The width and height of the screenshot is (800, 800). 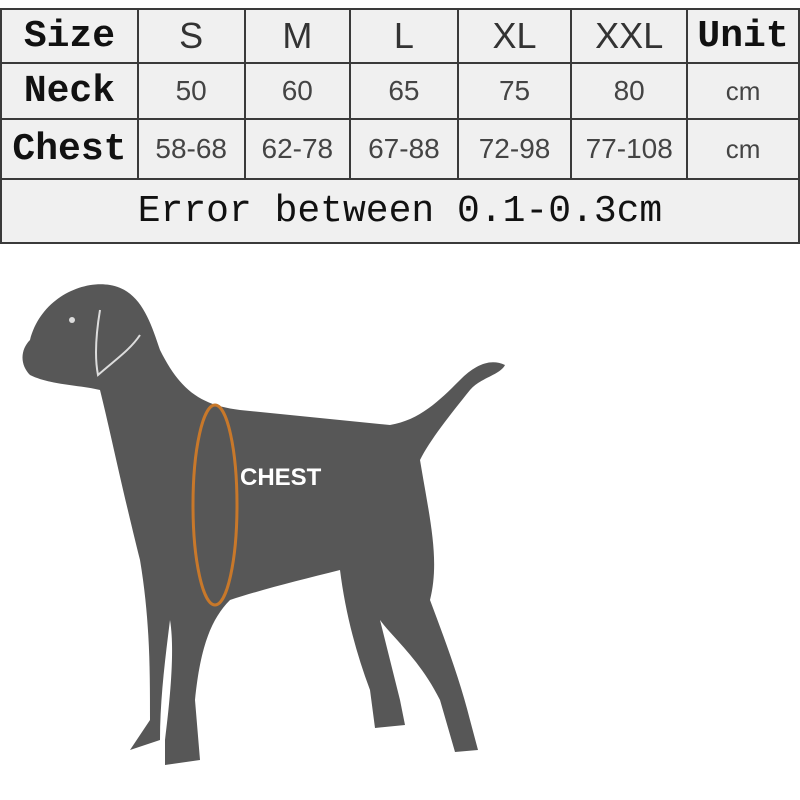 I want to click on cell: 62-78, so click(x=297, y=149).